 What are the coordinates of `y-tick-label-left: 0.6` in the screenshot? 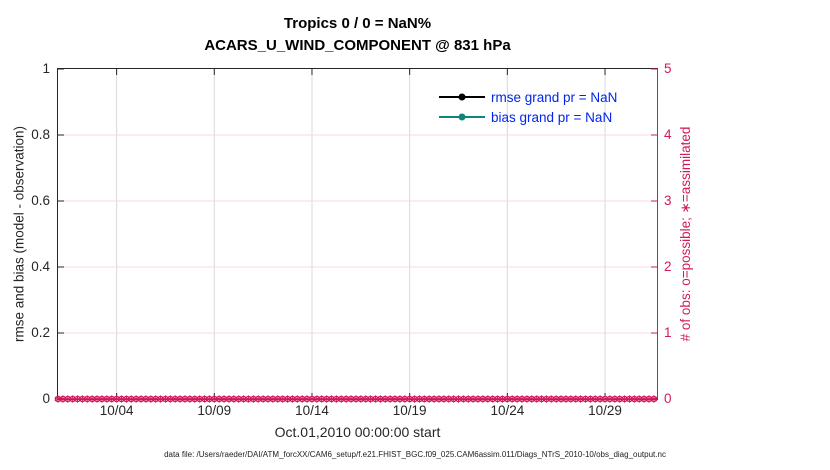 It's located at (40, 200).